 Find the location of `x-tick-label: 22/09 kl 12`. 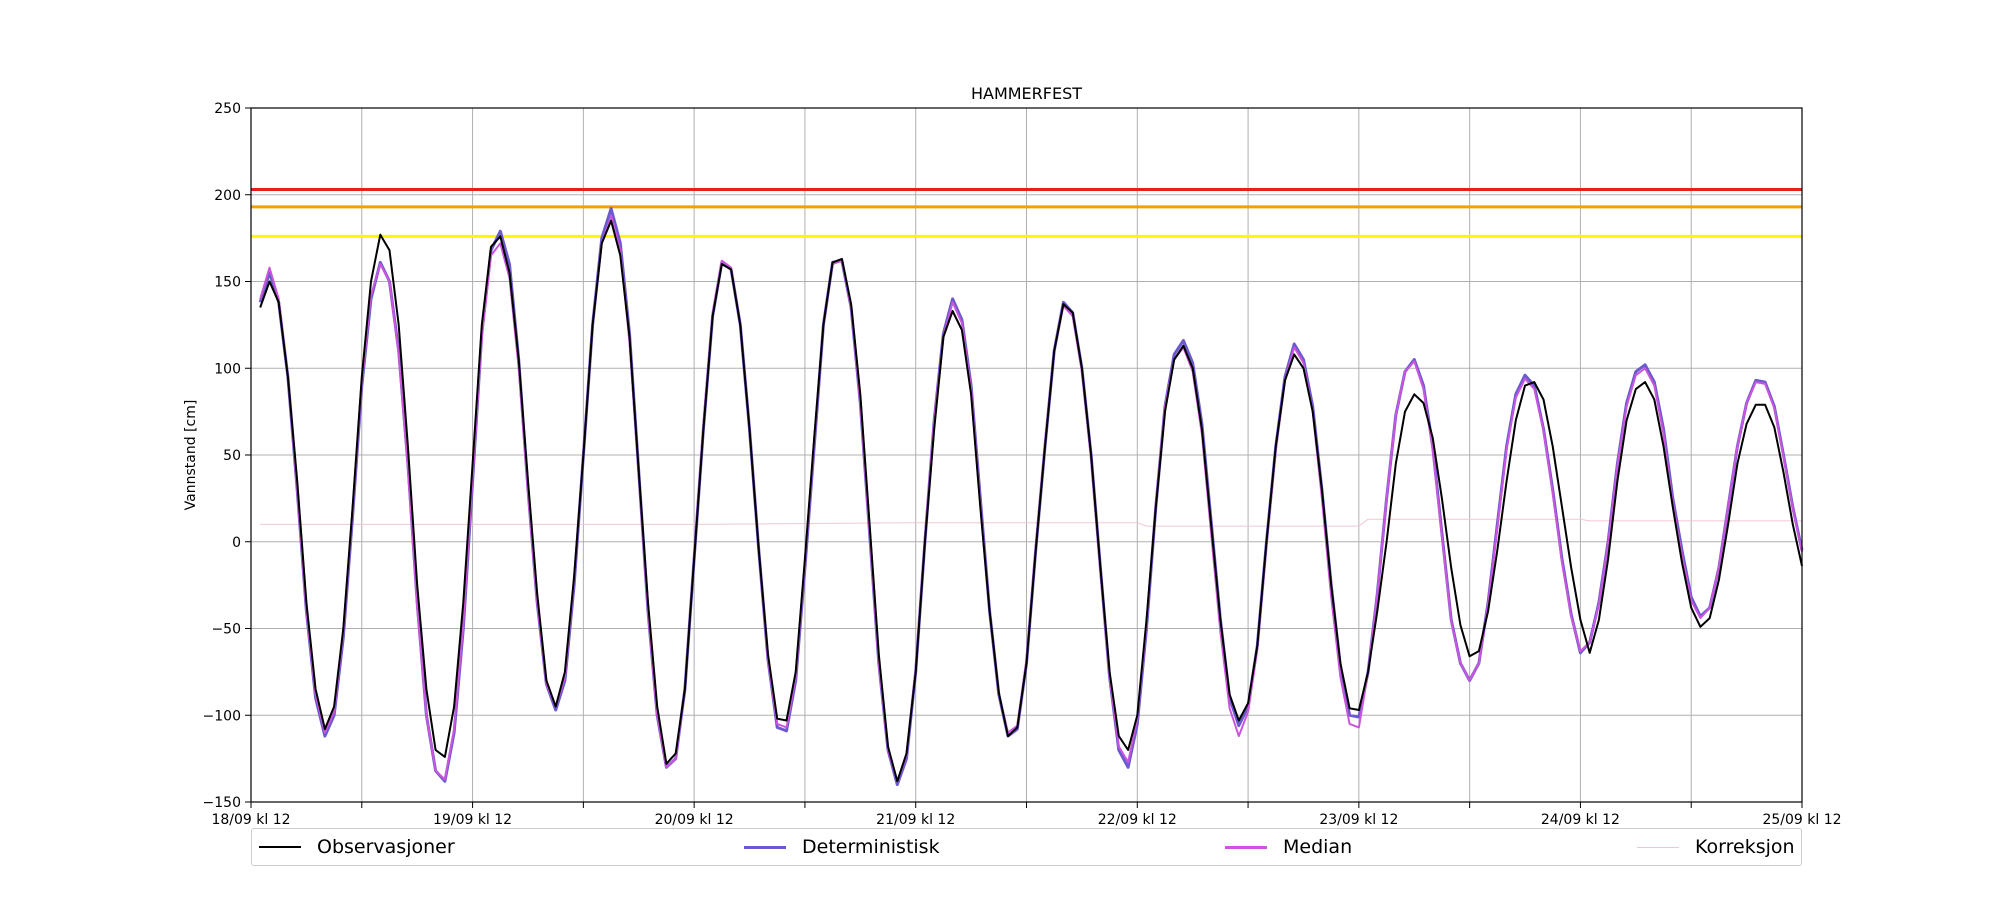

x-tick-label: 22/09 kl 12 is located at coordinates (1137, 820).